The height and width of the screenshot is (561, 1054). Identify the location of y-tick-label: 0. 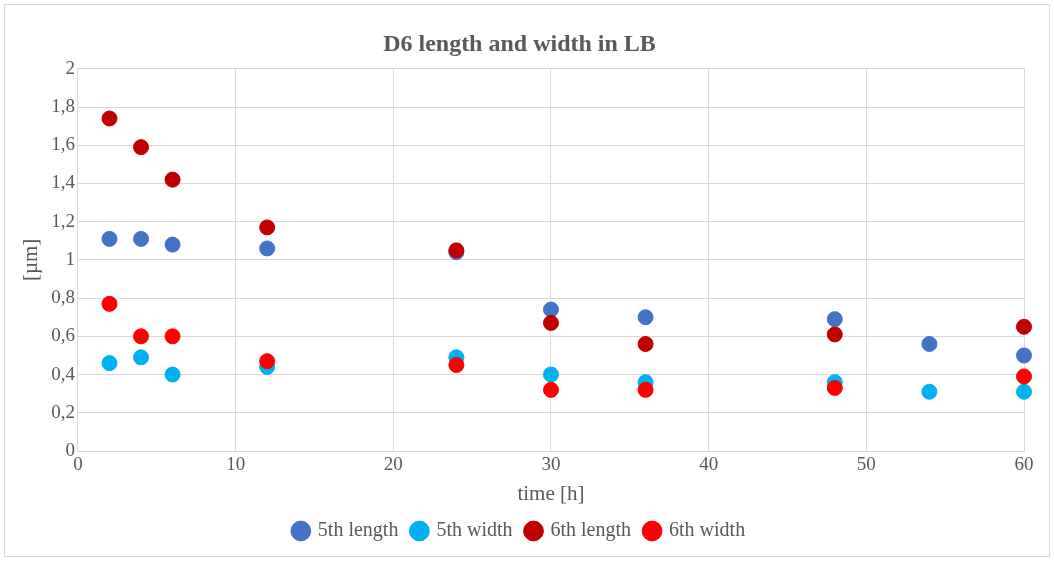
(70, 449).